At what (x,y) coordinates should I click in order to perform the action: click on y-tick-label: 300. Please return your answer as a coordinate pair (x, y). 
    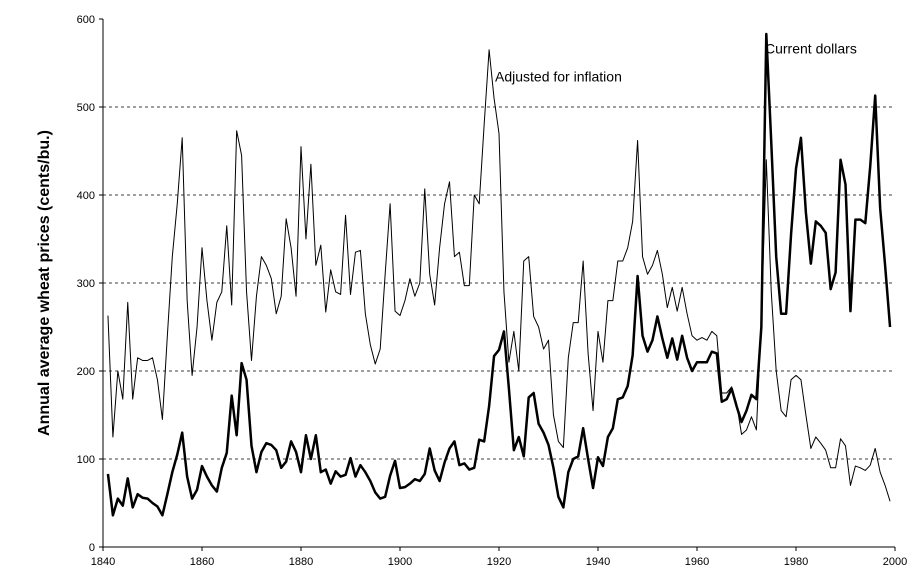
    Looking at the image, I should click on (86, 284).